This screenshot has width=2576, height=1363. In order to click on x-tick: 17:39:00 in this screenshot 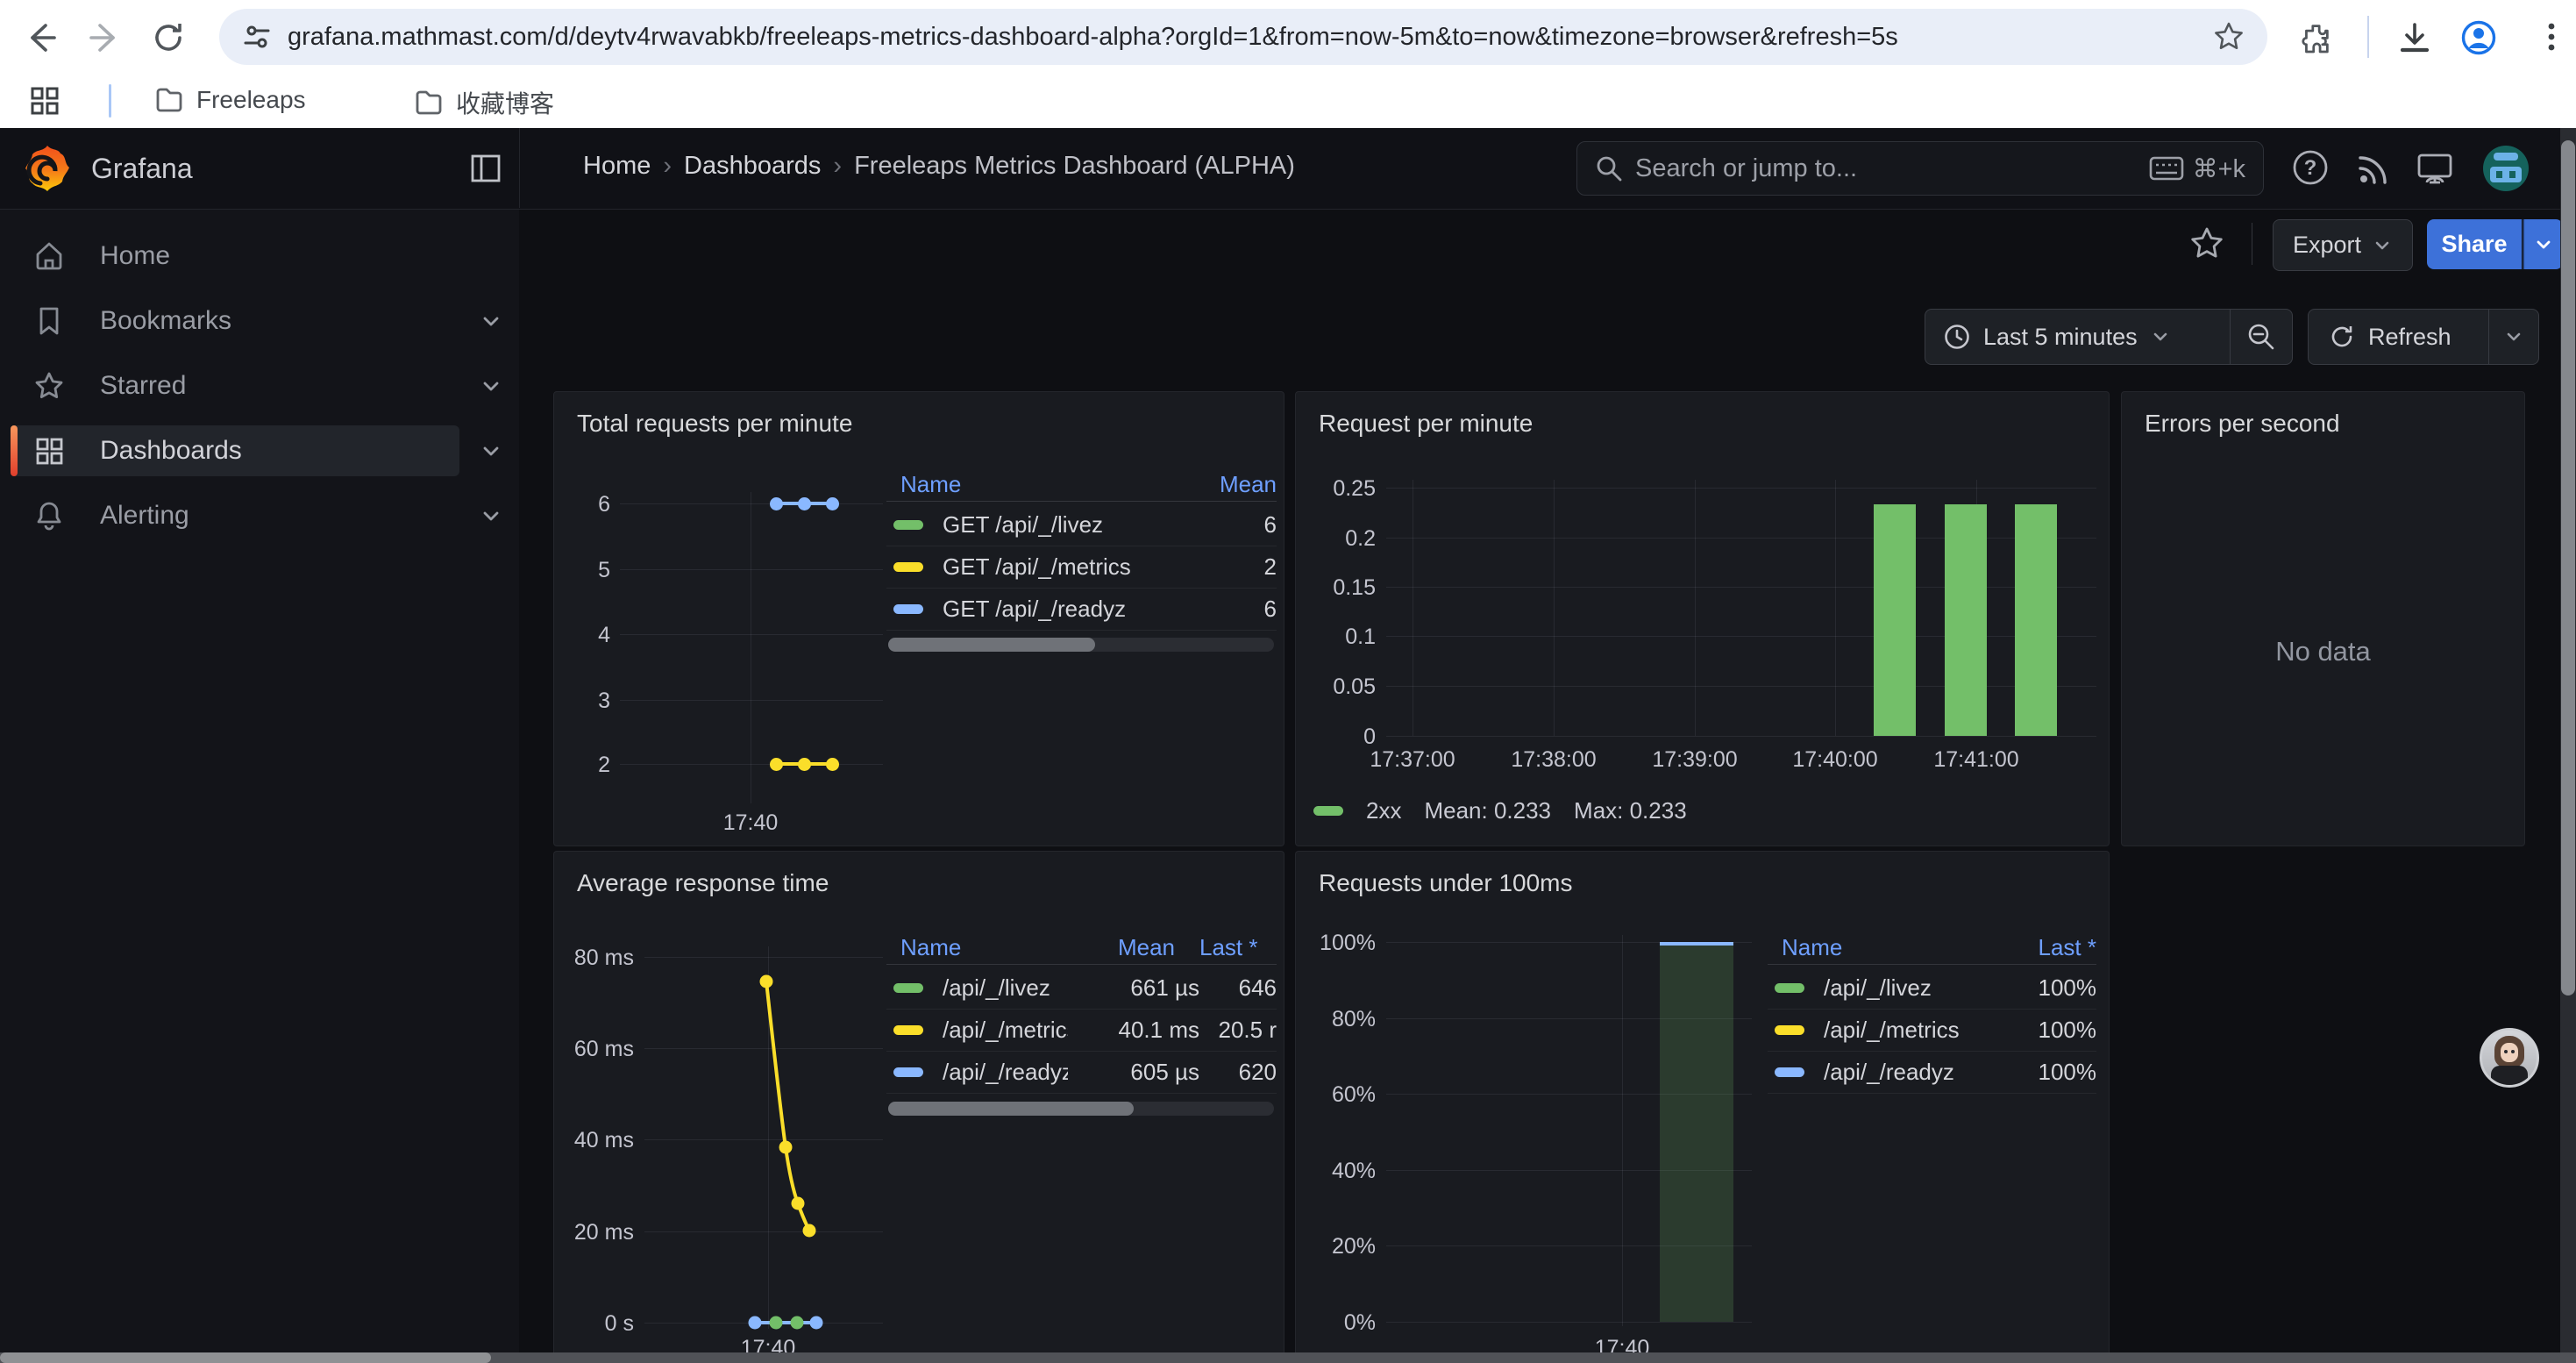, I will do `click(1695, 759)`.